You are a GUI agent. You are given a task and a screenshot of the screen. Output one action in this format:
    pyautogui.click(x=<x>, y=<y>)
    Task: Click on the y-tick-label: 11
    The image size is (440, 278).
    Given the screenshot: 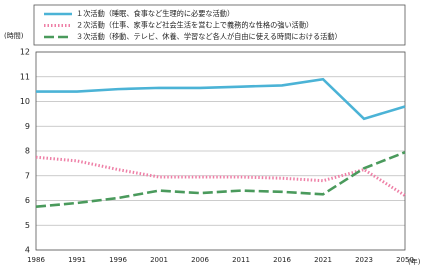 What is the action you would take?
    pyautogui.click(x=25, y=76)
    